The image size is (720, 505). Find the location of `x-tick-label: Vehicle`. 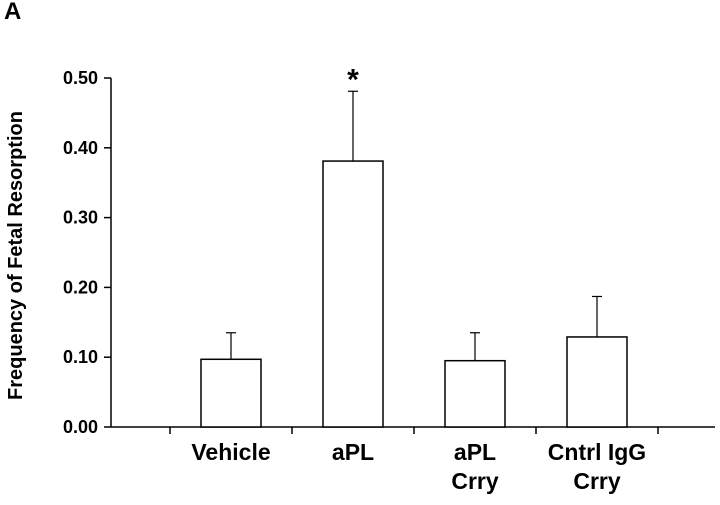

x-tick-label: Vehicle is located at coordinates (230, 452).